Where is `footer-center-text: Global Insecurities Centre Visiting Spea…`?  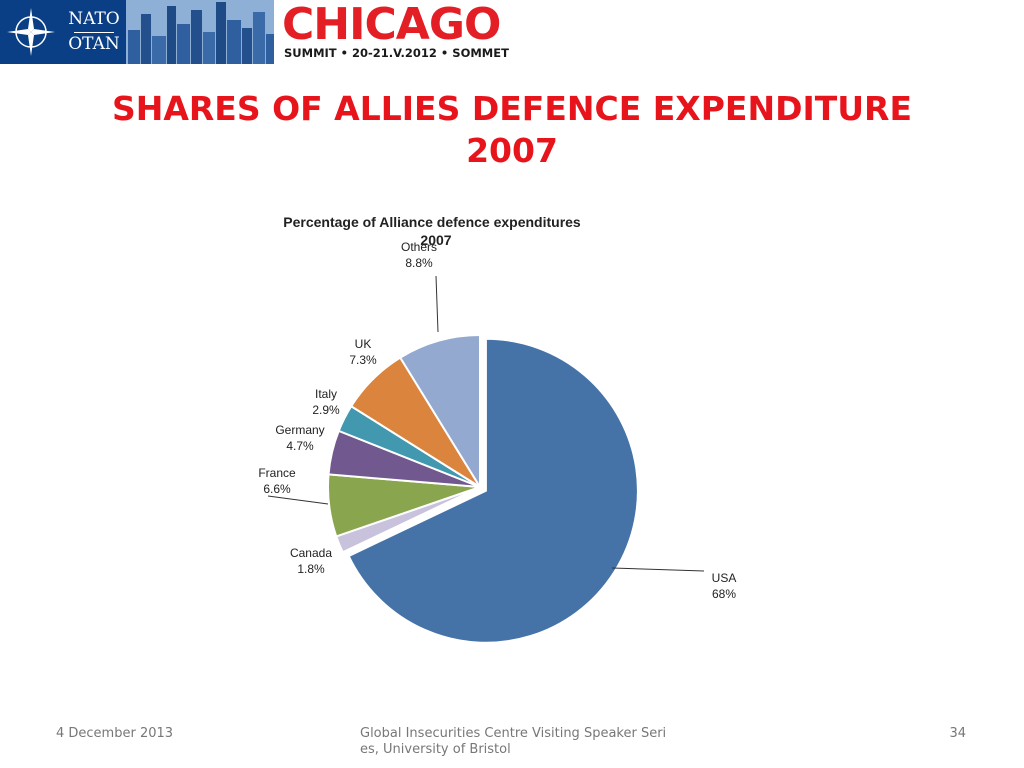 footer-center-text: Global Insecurities Centre Visiting Spea… is located at coordinates (513, 741).